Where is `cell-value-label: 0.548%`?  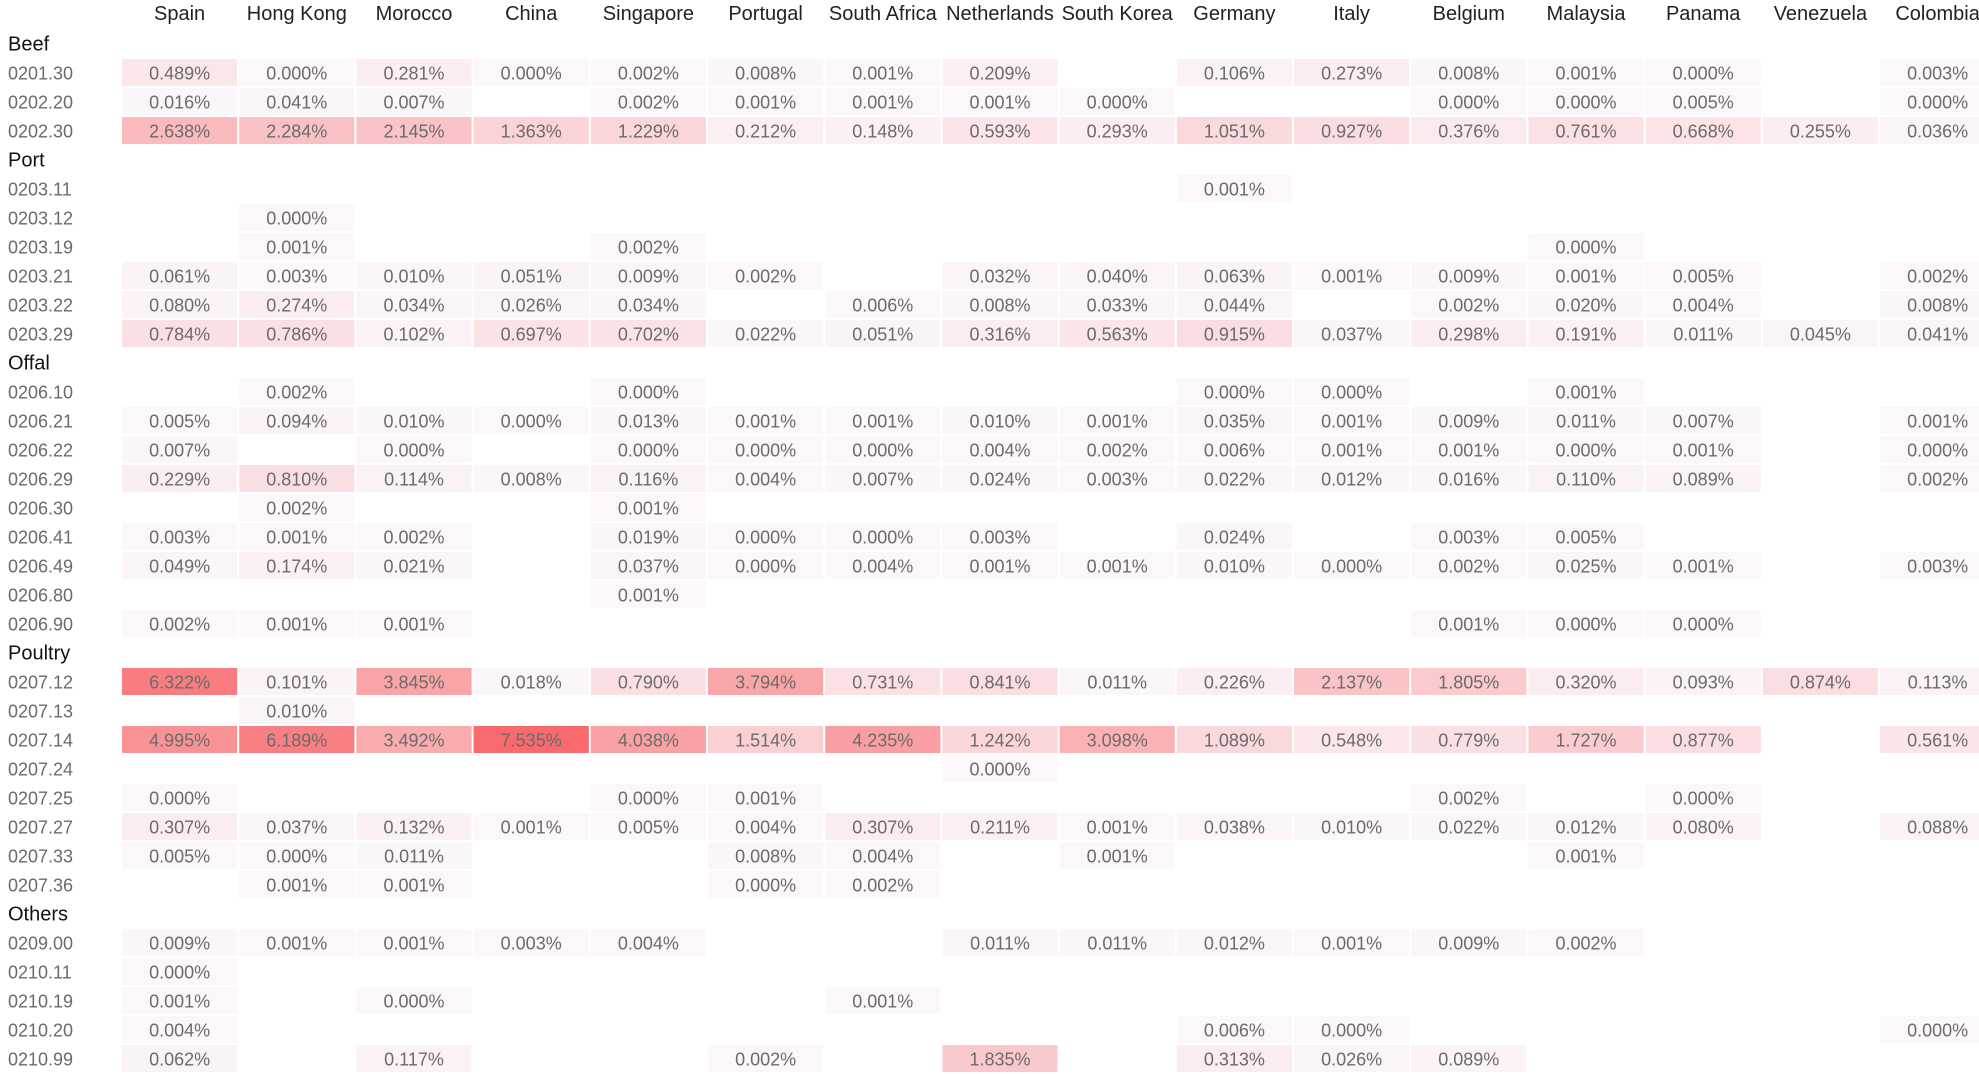 cell-value-label: 0.548% is located at coordinates (1351, 741).